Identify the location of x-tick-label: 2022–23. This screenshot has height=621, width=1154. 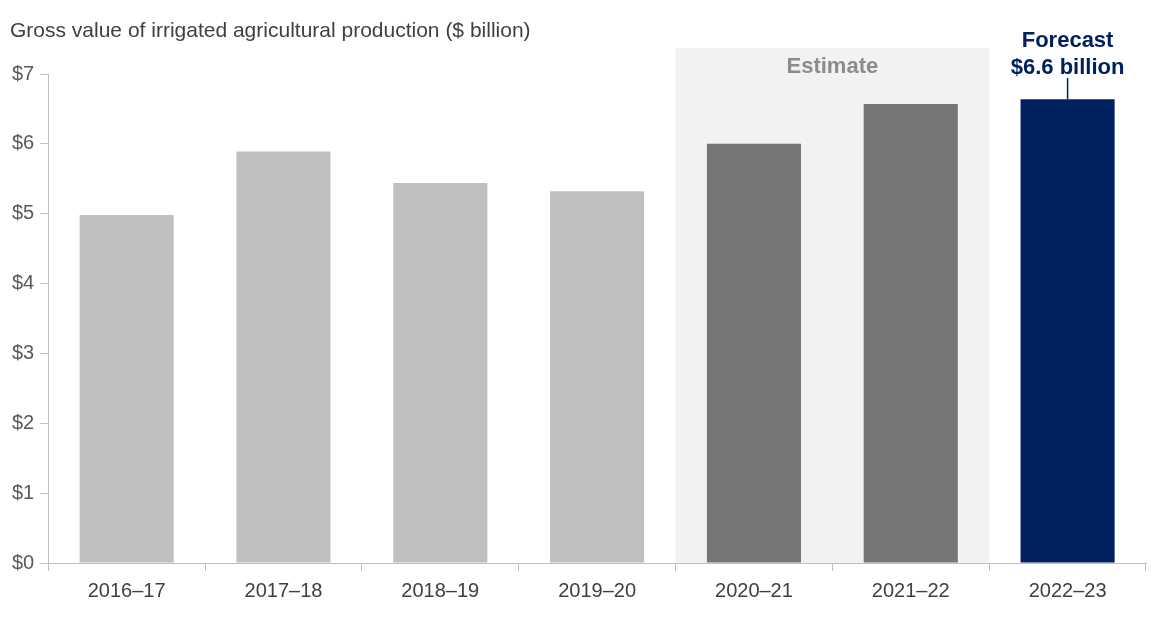
(1067, 589).